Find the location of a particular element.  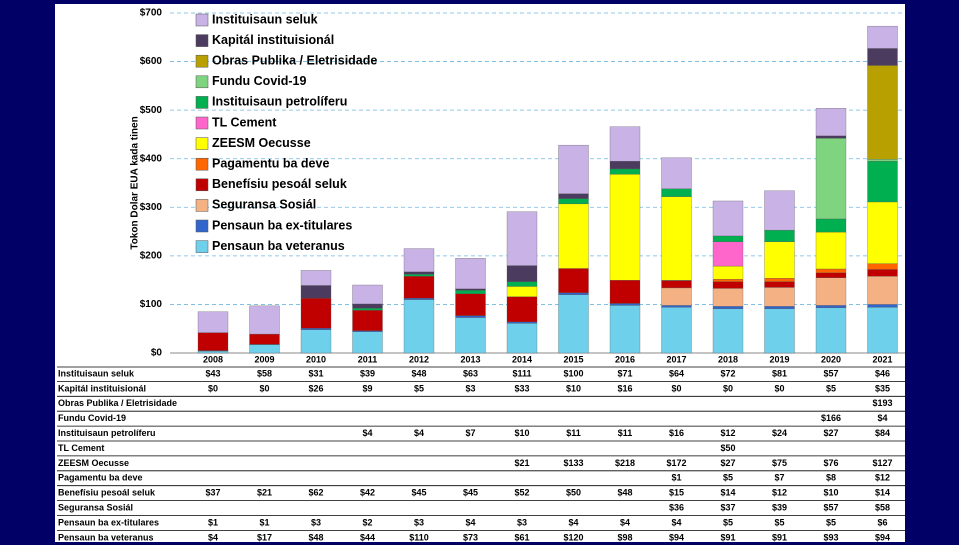

table-cell: $72 is located at coordinates (727, 373).